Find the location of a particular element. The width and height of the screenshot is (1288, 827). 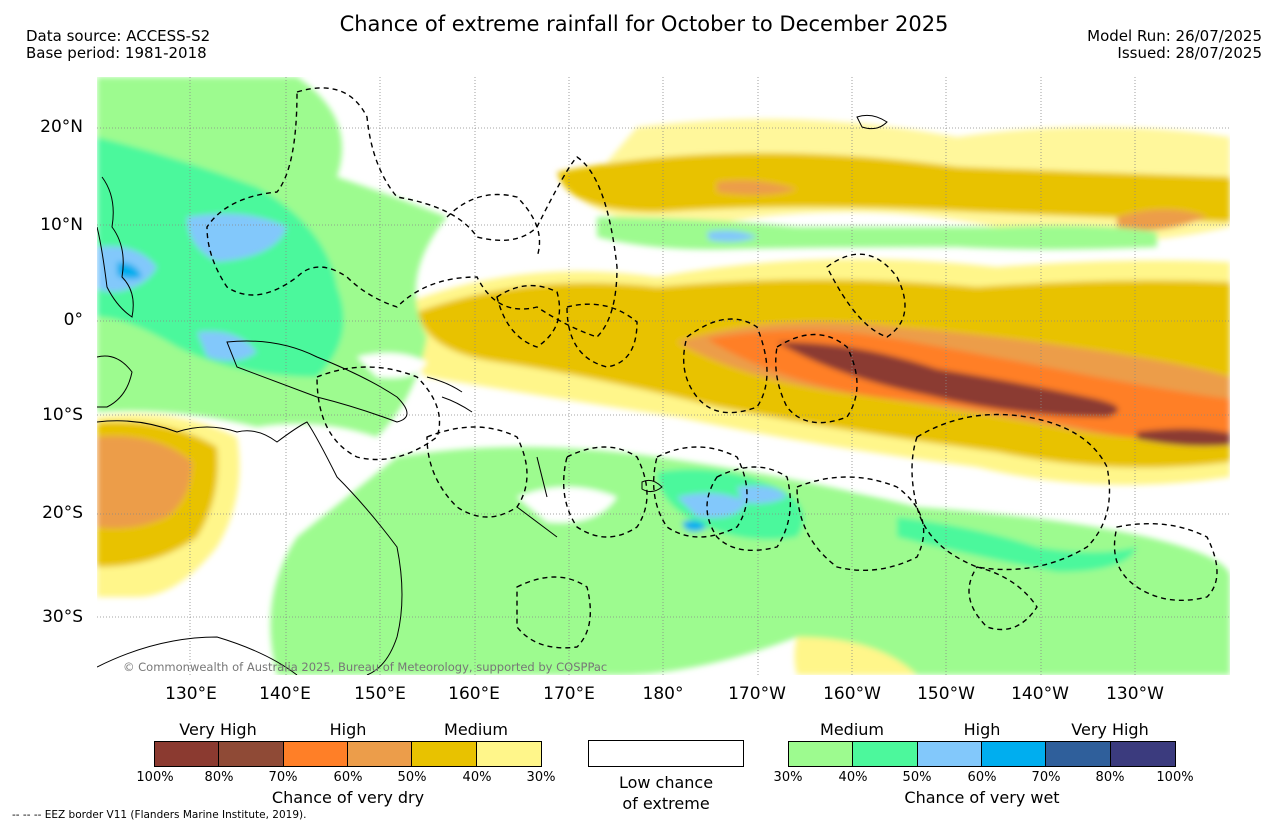

low-chance-swatch is located at coordinates (666, 753).